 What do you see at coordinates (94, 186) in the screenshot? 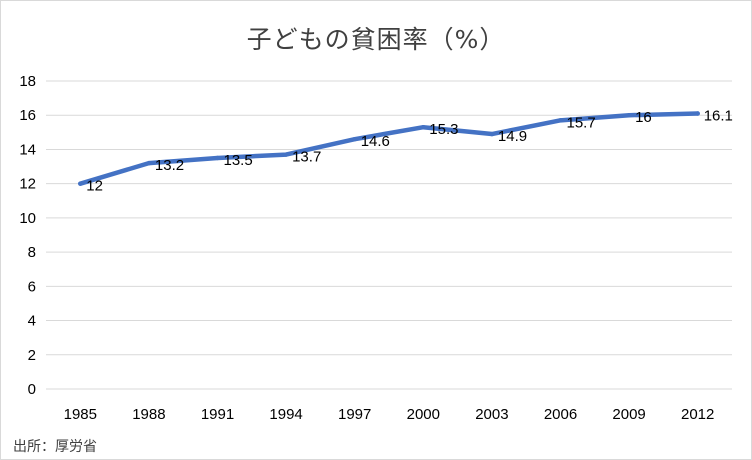
I see `data-label: 12` at bounding box center [94, 186].